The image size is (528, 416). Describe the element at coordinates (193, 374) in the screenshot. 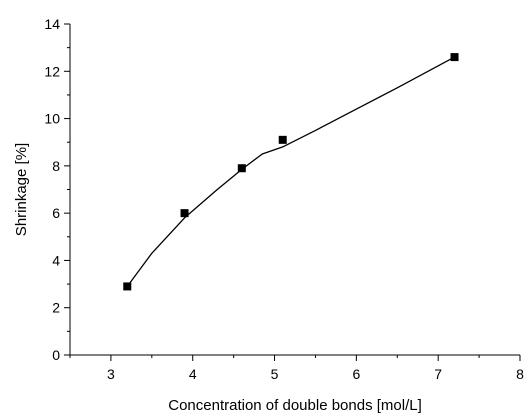

I see `x-tick-label: 4` at that location.